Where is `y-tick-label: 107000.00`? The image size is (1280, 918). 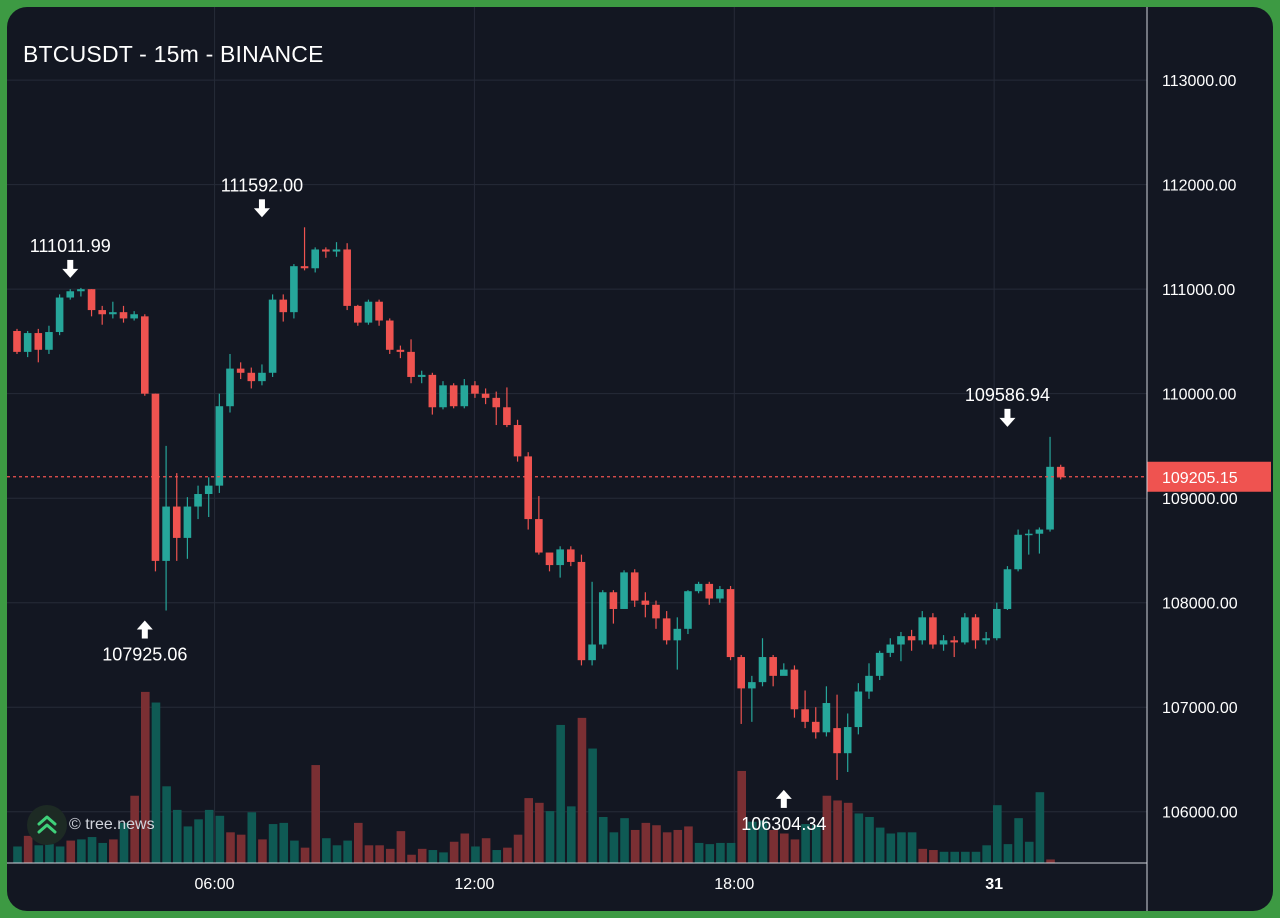 y-tick-label: 107000.00 is located at coordinates (1200, 708).